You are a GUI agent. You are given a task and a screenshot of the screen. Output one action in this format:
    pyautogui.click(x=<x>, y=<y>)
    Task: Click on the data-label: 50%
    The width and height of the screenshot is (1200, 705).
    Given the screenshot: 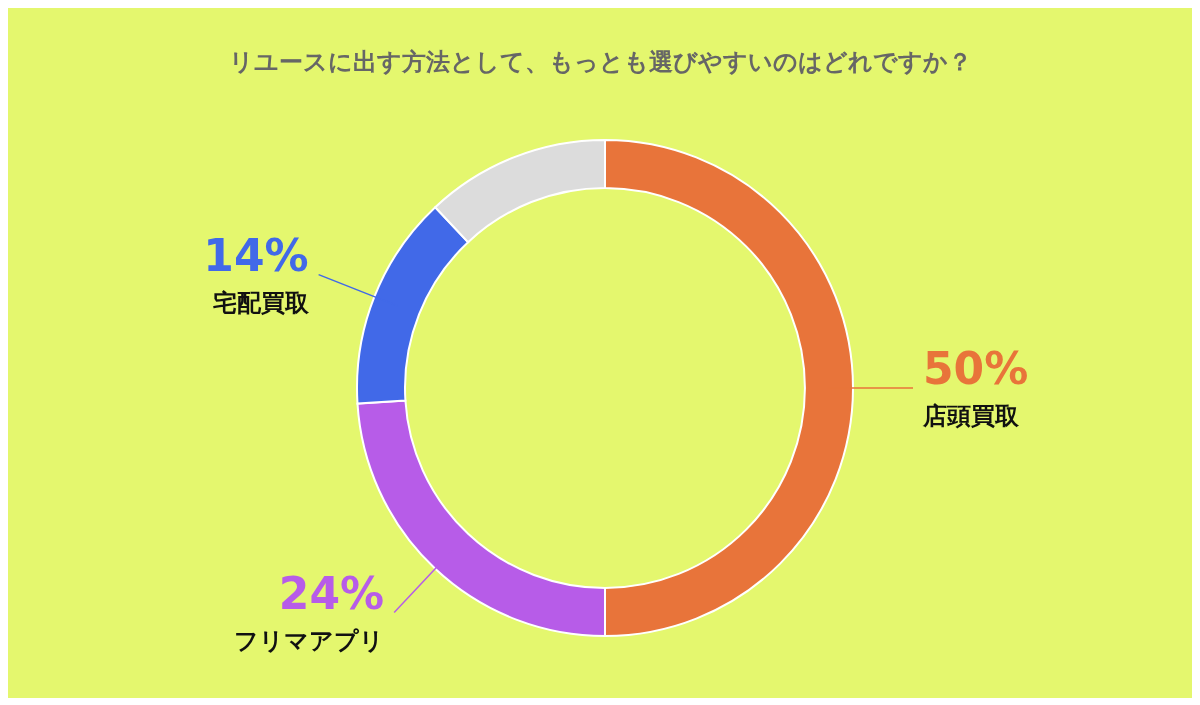 What is the action you would take?
    pyautogui.click(x=976, y=368)
    